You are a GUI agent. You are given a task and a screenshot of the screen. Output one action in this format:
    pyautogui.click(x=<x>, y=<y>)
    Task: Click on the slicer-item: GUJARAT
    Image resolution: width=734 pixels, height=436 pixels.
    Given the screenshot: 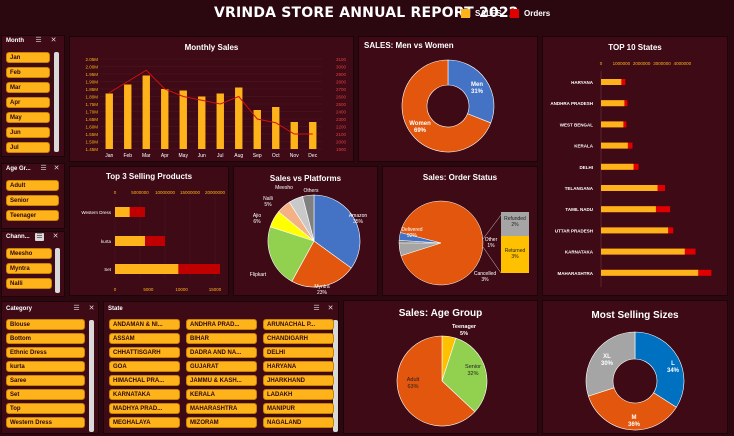 What is the action you would take?
    pyautogui.click(x=221, y=366)
    